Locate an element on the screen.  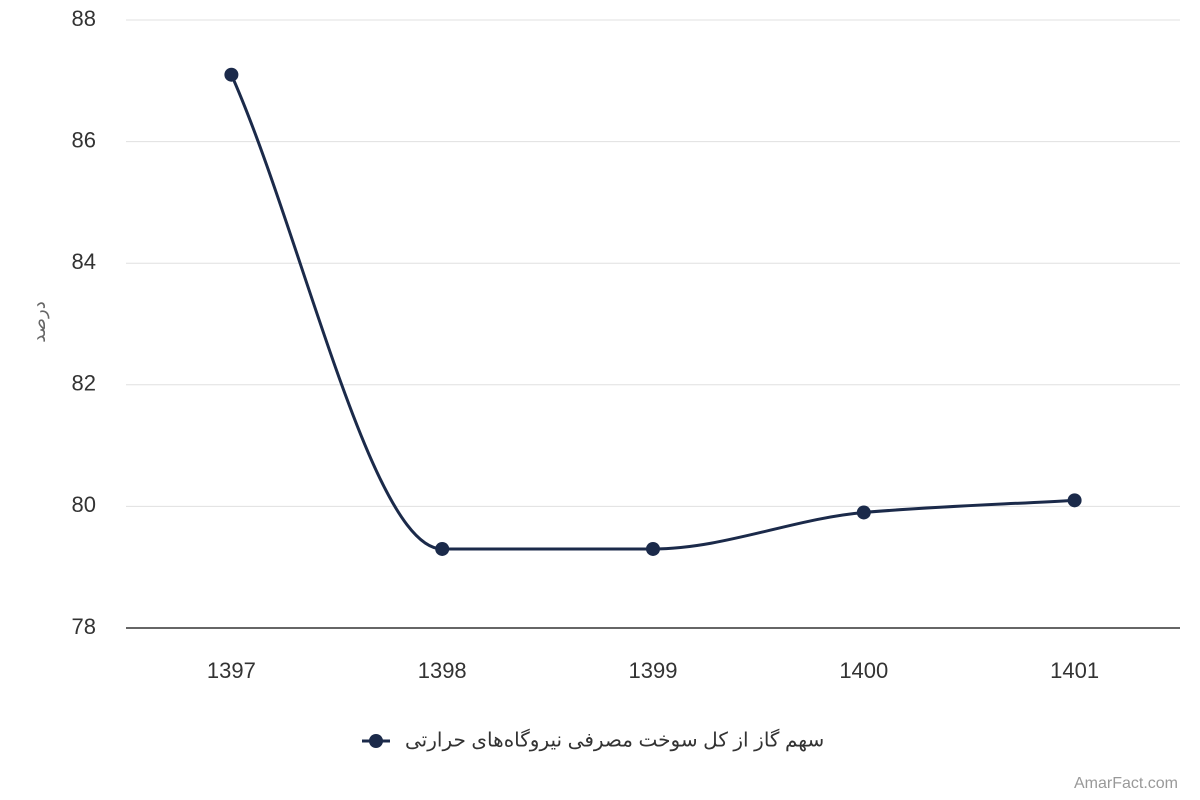
y-tick-label: 80 is located at coordinates (84, 504).